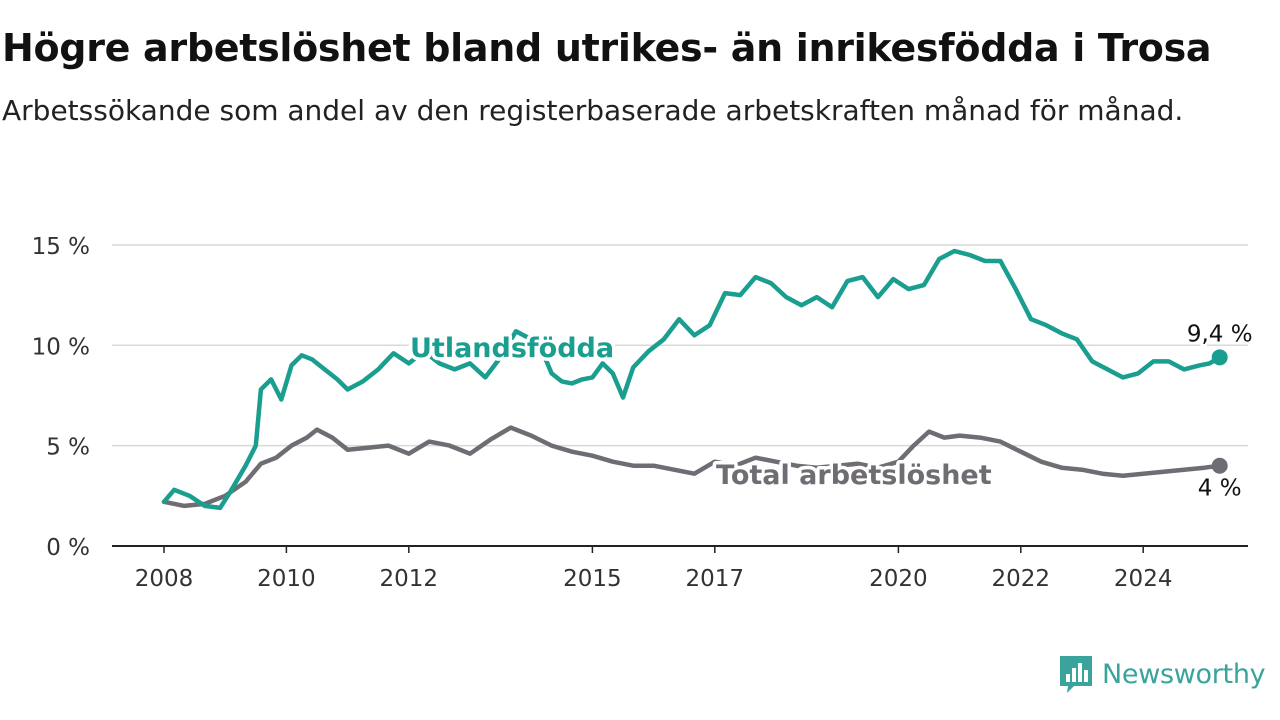 The width and height of the screenshot is (1280, 720). Describe the element at coordinates (68, 548) in the screenshot. I see `y-tick-label: 0 %` at that location.